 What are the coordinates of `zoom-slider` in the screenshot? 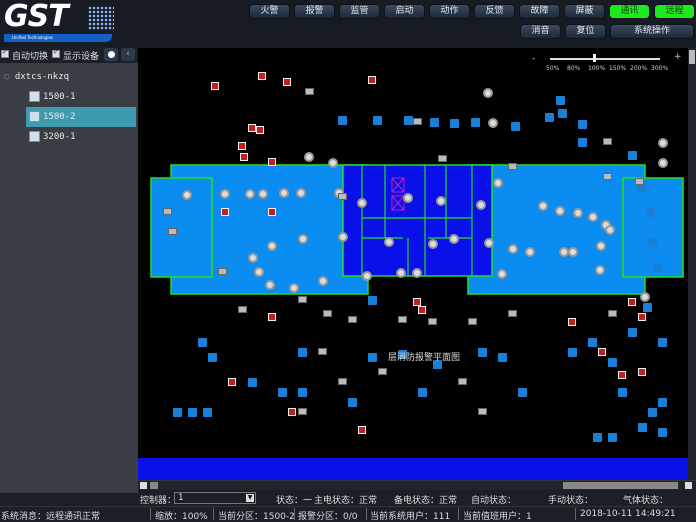 It's located at (605, 59).